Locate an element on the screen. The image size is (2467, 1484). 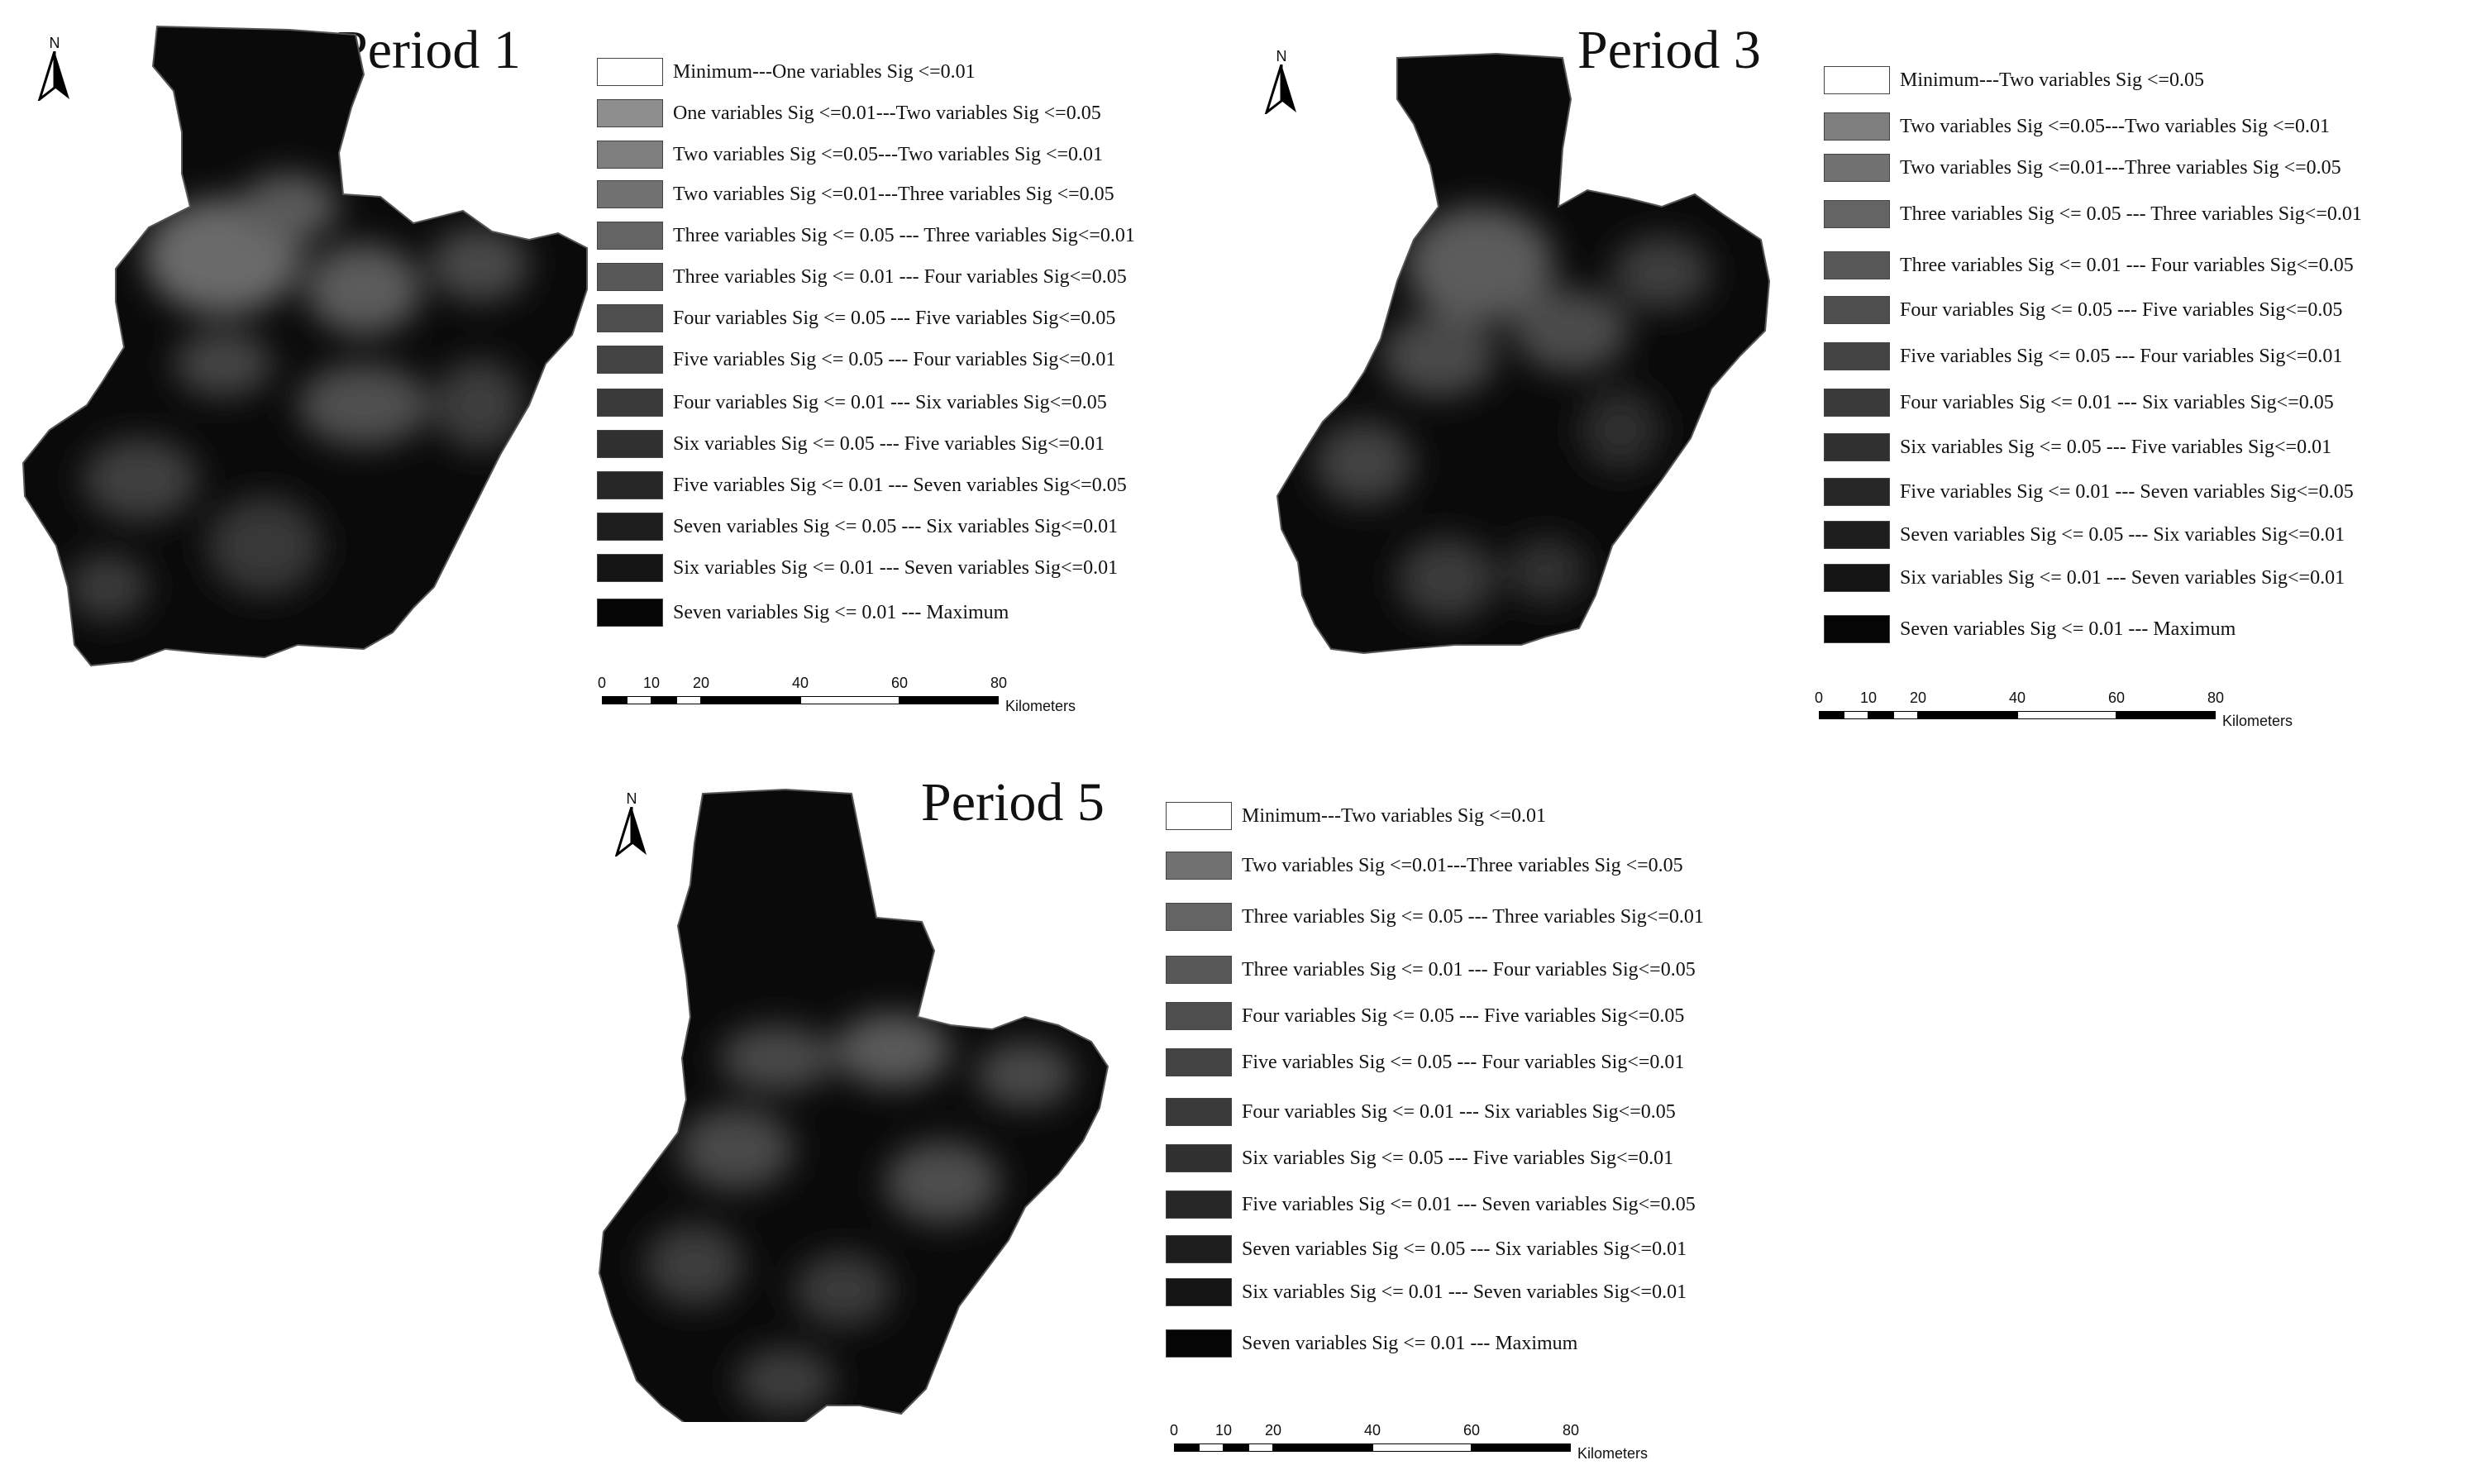
legend-label: Minimum---One variables Sig <=0.01 is located at coordinates (824, 72).